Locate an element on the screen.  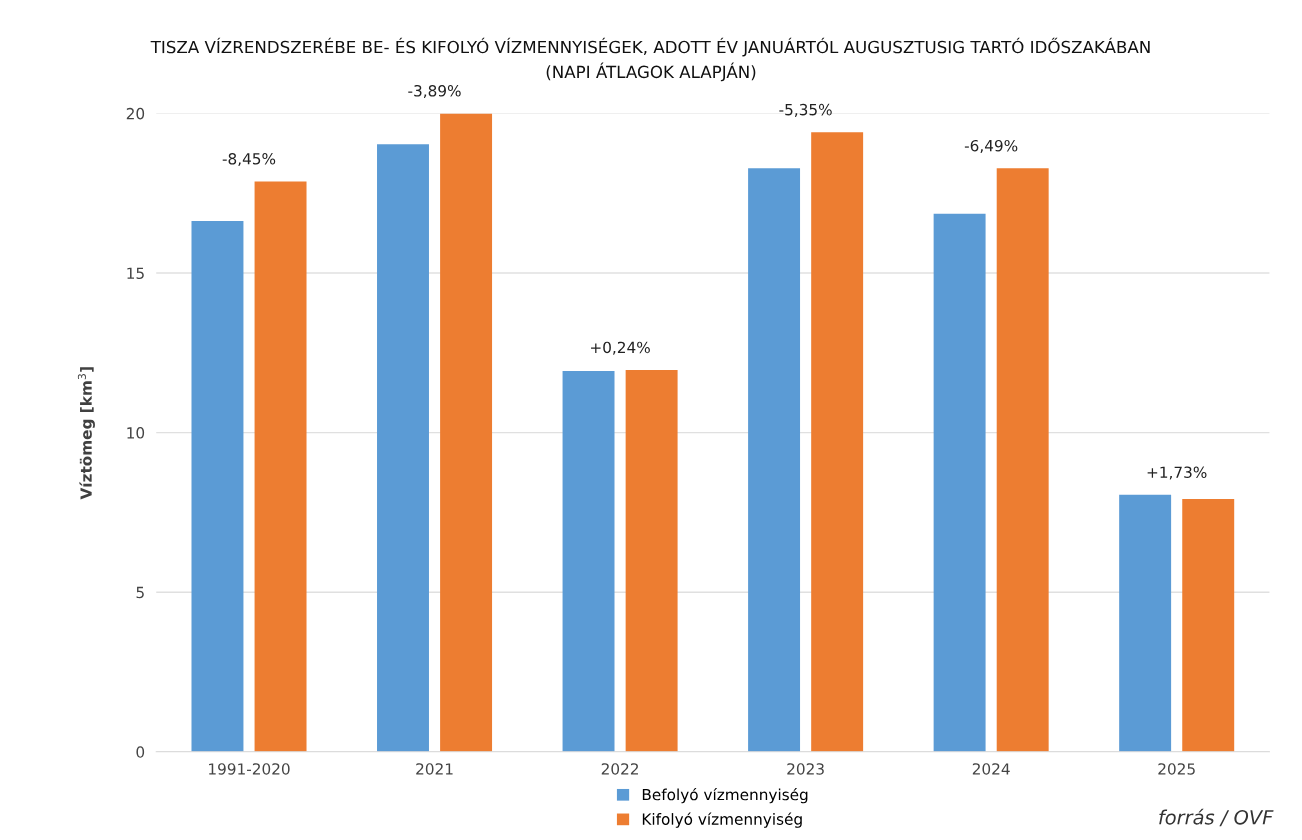
x-tick-label: 2023 is located at coordinates (805, 769).